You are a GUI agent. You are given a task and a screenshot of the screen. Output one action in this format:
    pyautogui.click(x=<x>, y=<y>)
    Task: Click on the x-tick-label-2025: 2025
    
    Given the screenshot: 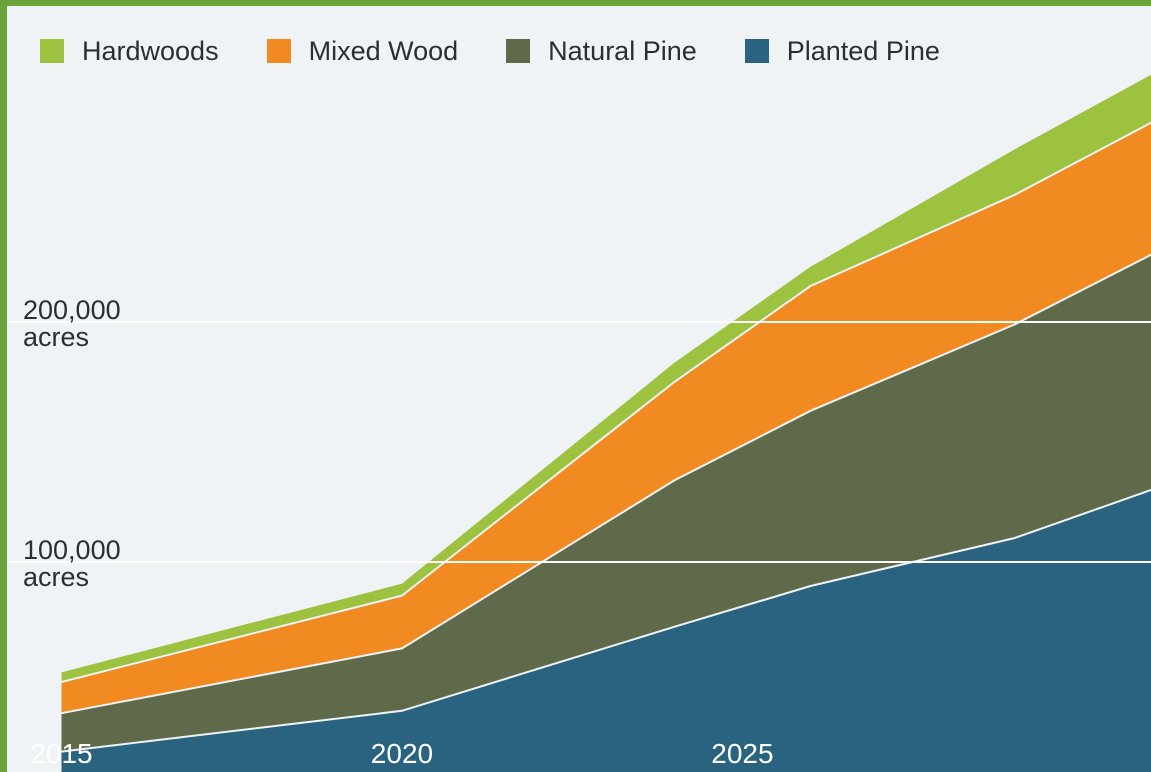 What is the action you would take?
    pyautogui.click(x=742, y=753)
    